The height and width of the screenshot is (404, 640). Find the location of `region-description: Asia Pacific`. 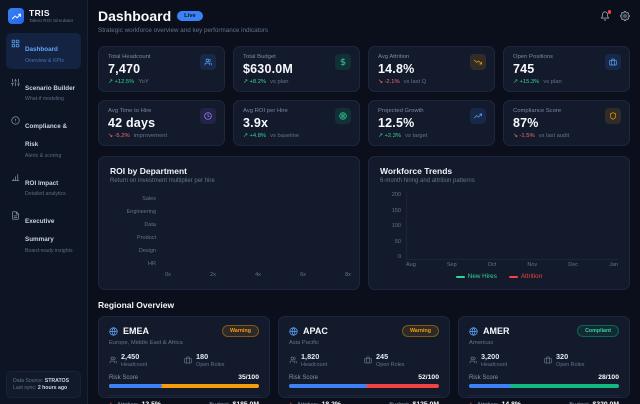

region-description: Asia Pacific is located at coordinates (304, 343).